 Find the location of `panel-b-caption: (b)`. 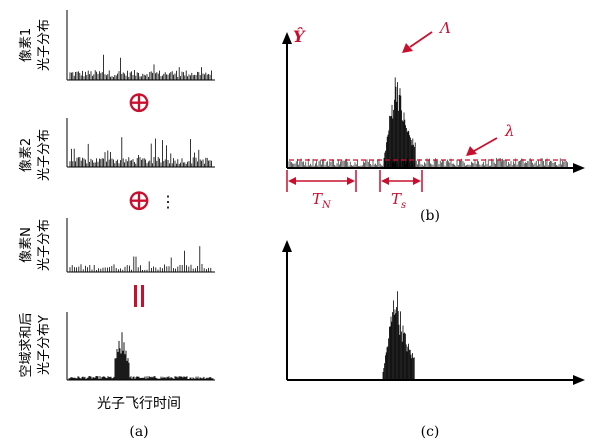

panel-b-caption: (b) is located at coordinates (430, 216).